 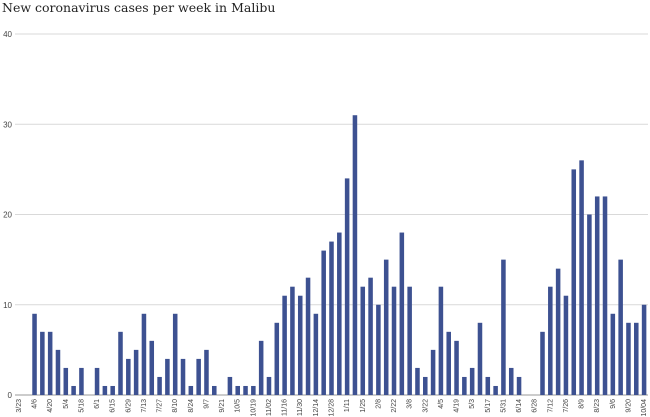 I want to click on bar-4/26, so click(x=464, y=385).